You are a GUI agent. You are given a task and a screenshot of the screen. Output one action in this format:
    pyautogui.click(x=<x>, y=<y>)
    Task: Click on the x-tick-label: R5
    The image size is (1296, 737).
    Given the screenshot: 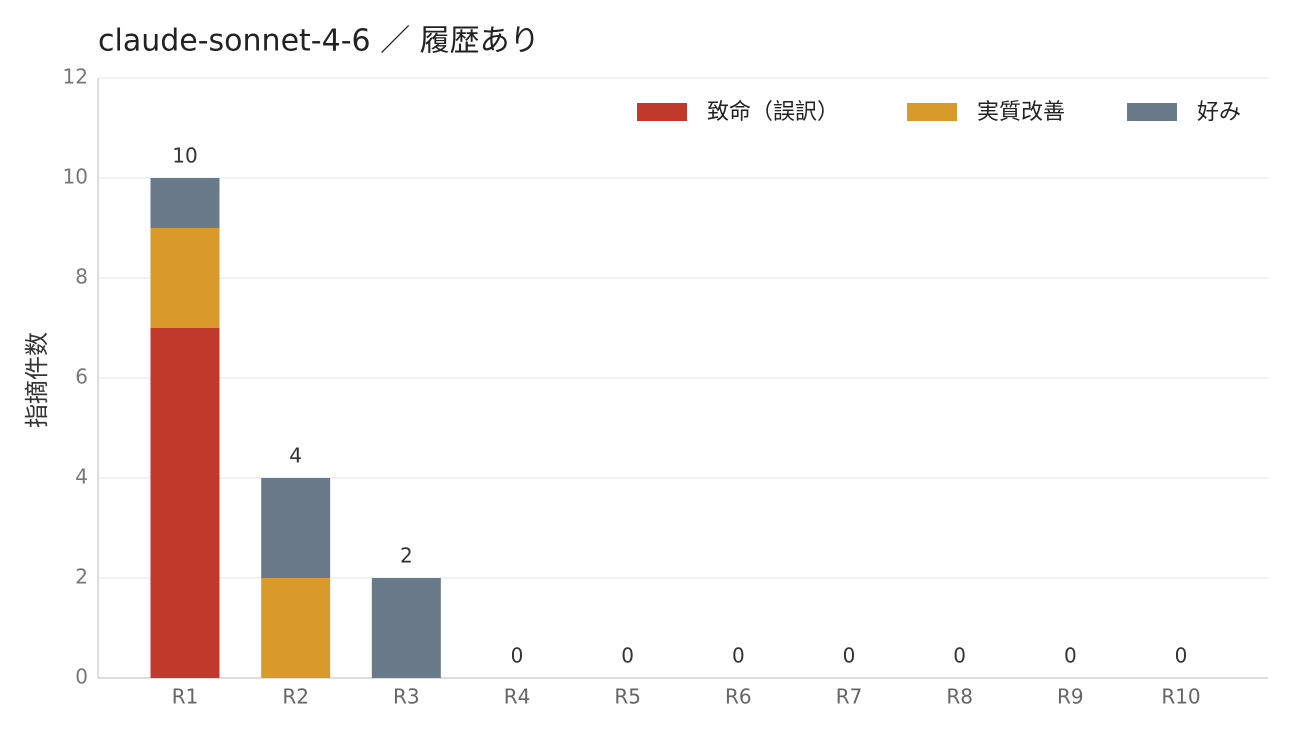 What is the action you would take?
    pyautogui.click(x=627, y=697)
    